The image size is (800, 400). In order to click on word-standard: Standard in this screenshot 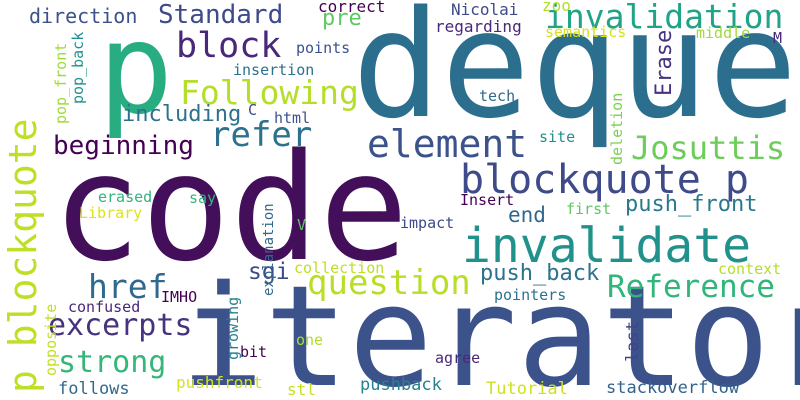, I will do `click(221, 15)`.